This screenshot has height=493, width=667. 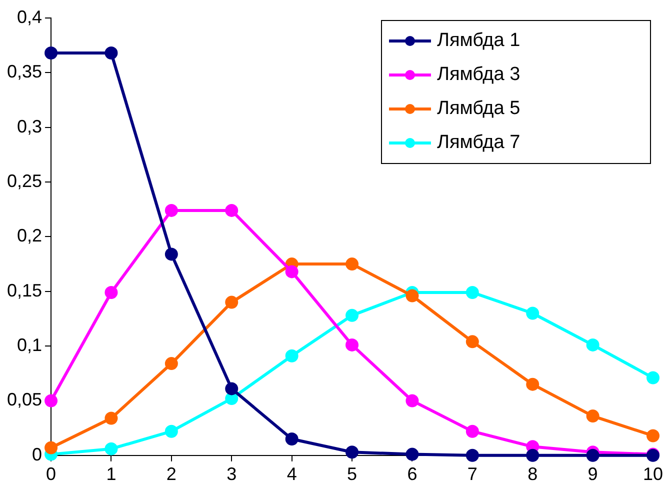 I want to click on y-tick-label: 0,15, so click(x=24, y=290).